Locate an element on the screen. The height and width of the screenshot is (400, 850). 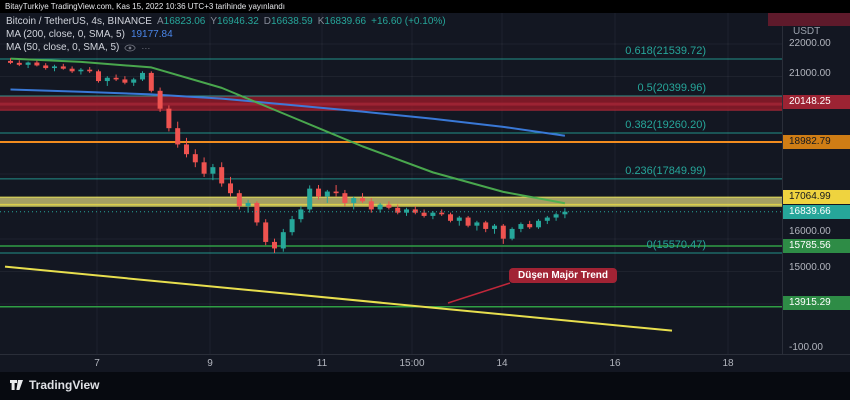
price-axis-label: 13915.29 is located at coordinates (816, 303).